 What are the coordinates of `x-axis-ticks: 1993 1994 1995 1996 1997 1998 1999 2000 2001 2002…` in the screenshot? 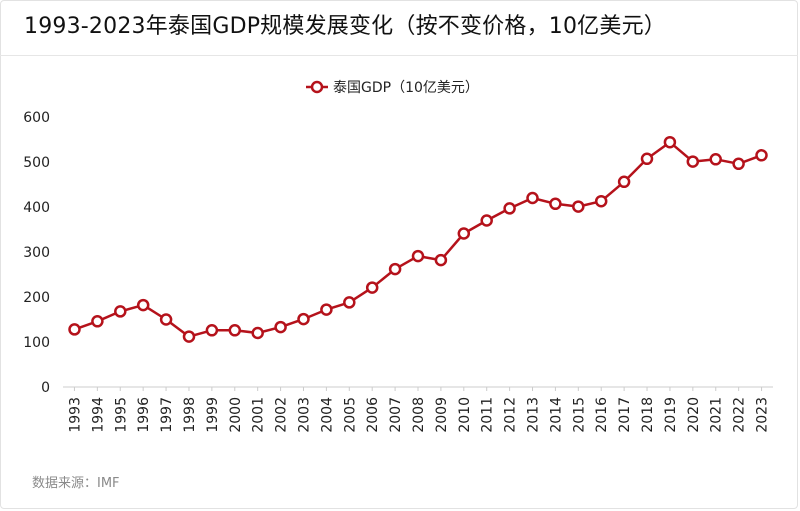 It's located at (419, 410).